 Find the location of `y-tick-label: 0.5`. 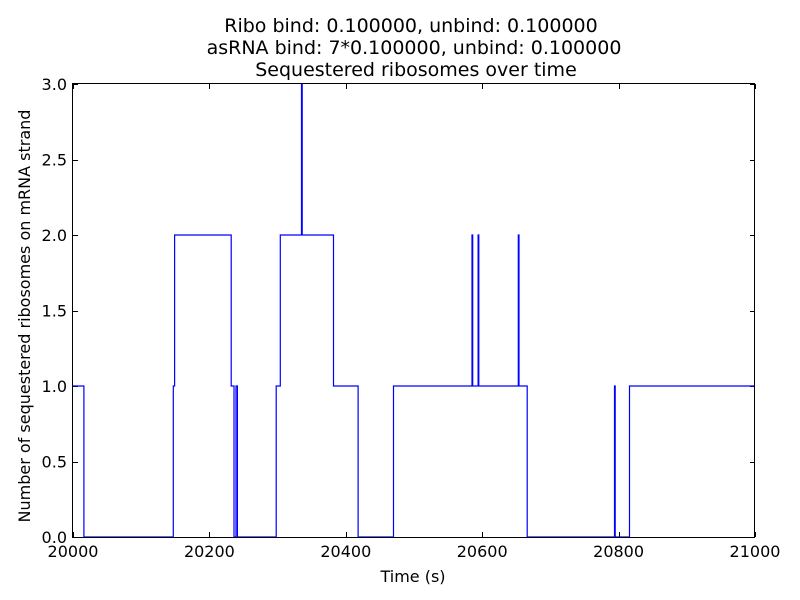

y-tick-label: 0.5 is located at coordinates (54, 462).